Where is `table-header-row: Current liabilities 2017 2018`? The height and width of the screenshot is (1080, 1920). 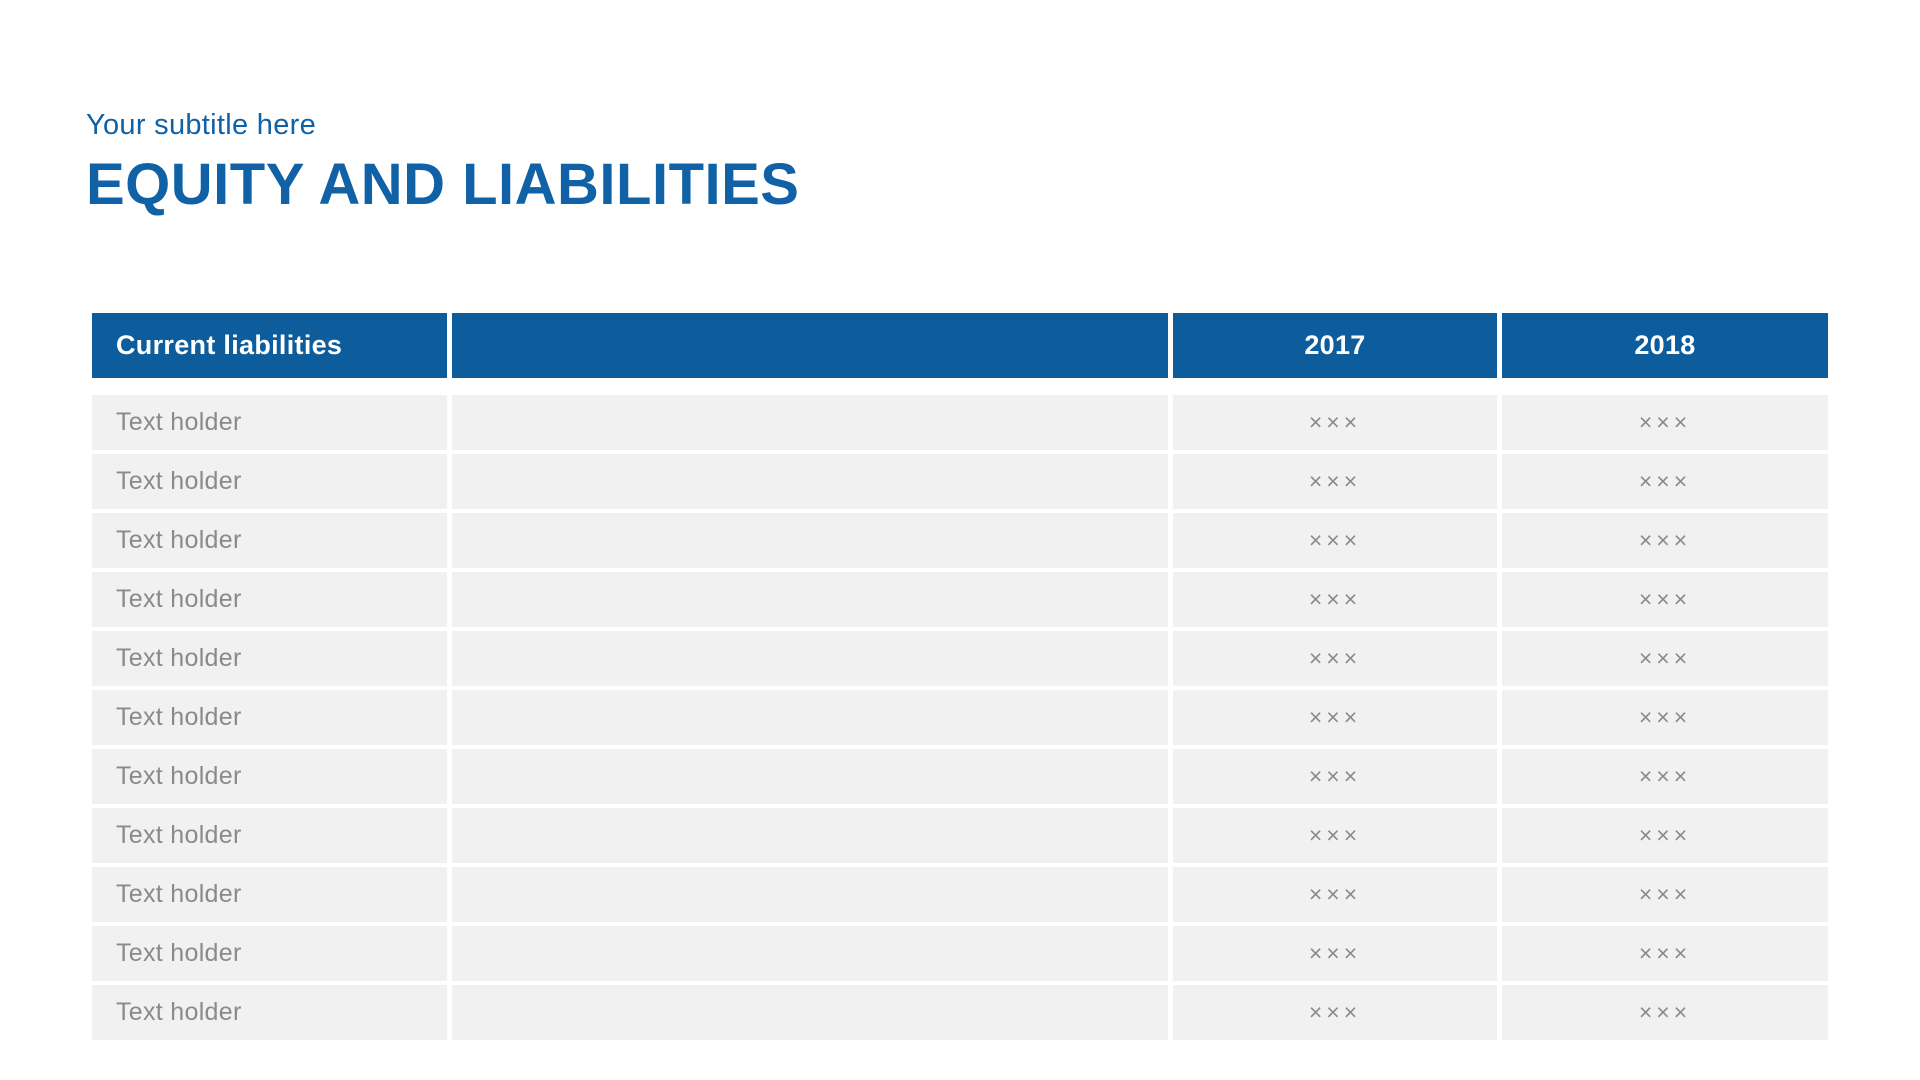 table-header-row: Current liabilities 2017 2018 is located at coordinates (960, 345).